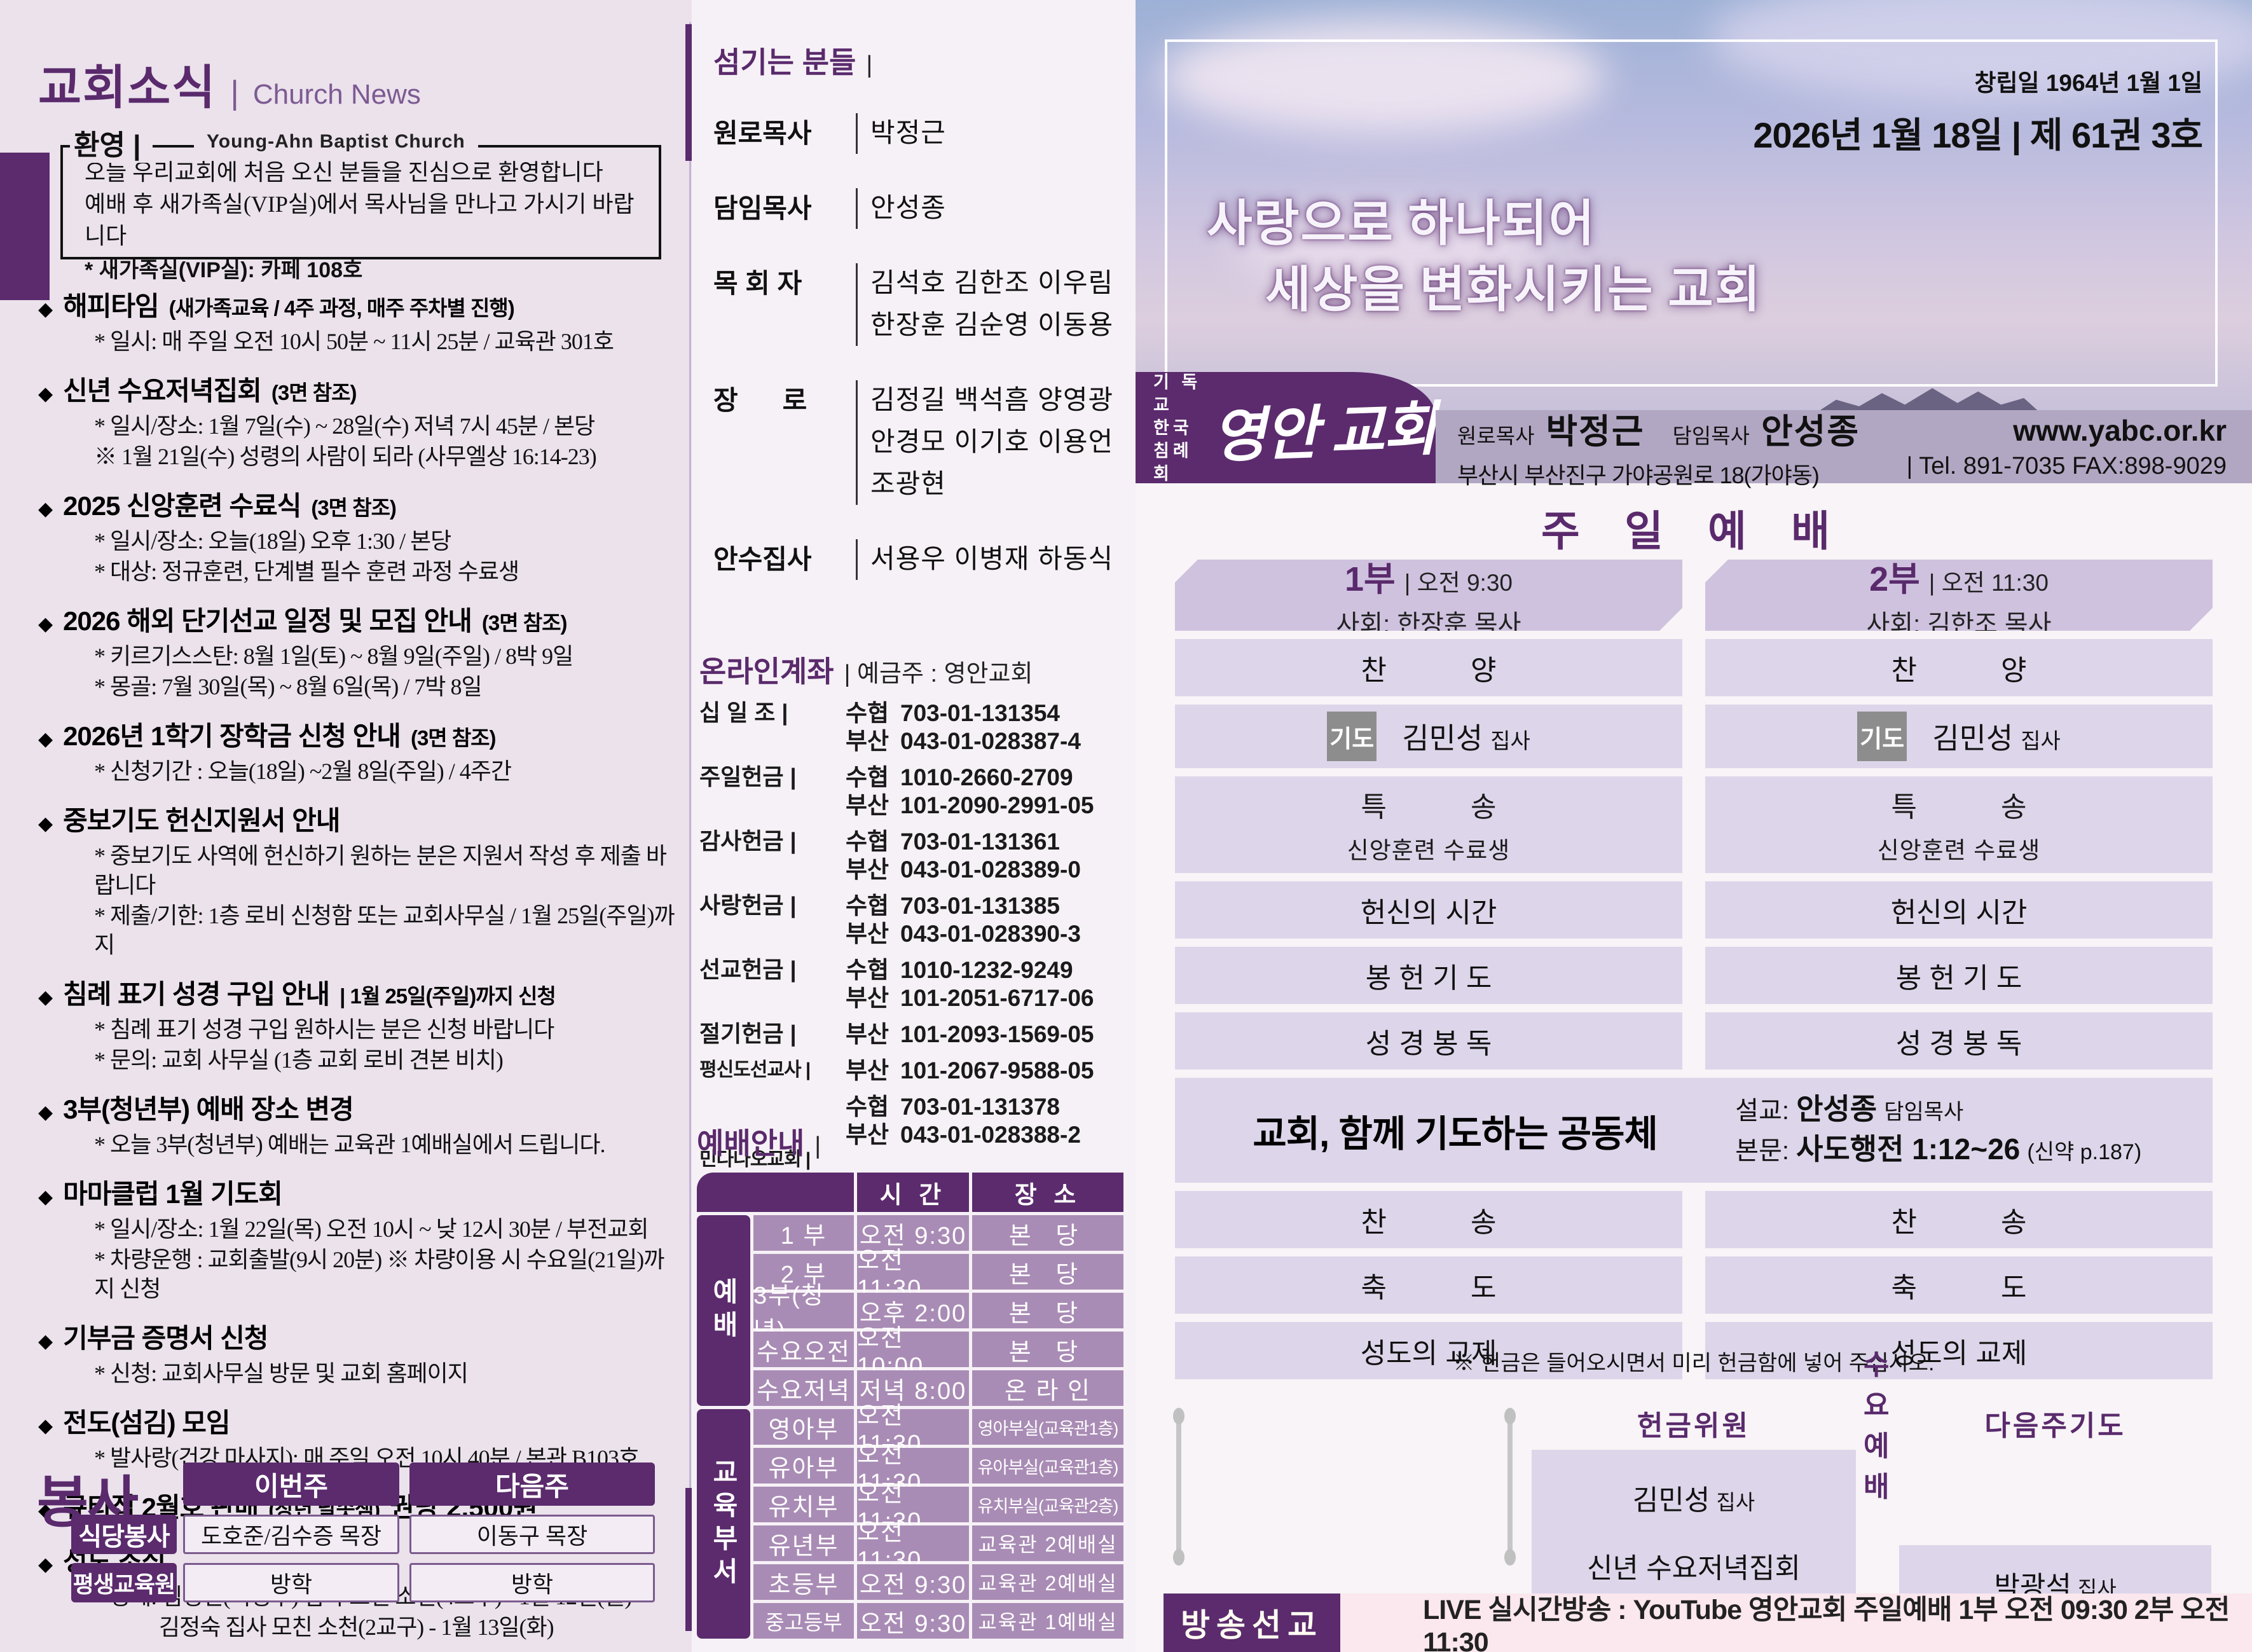 This screenshot has height=1652, width=2252. I want to click on news-title: 해피타임, so click(112, 306).